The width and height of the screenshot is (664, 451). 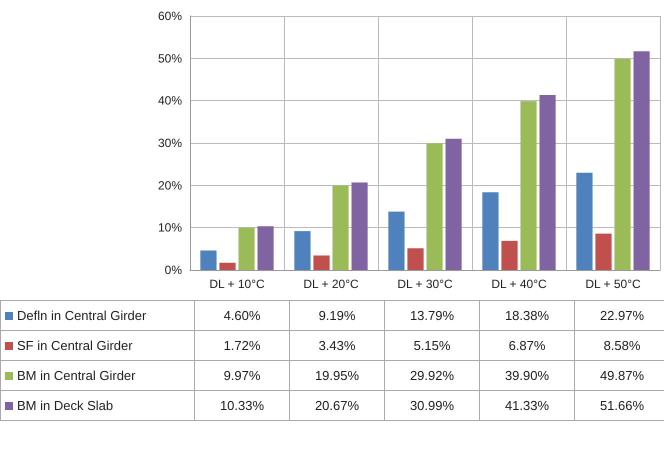 I want to click on x-tick-label: DL + 30°C, so click(x=425, y=284).